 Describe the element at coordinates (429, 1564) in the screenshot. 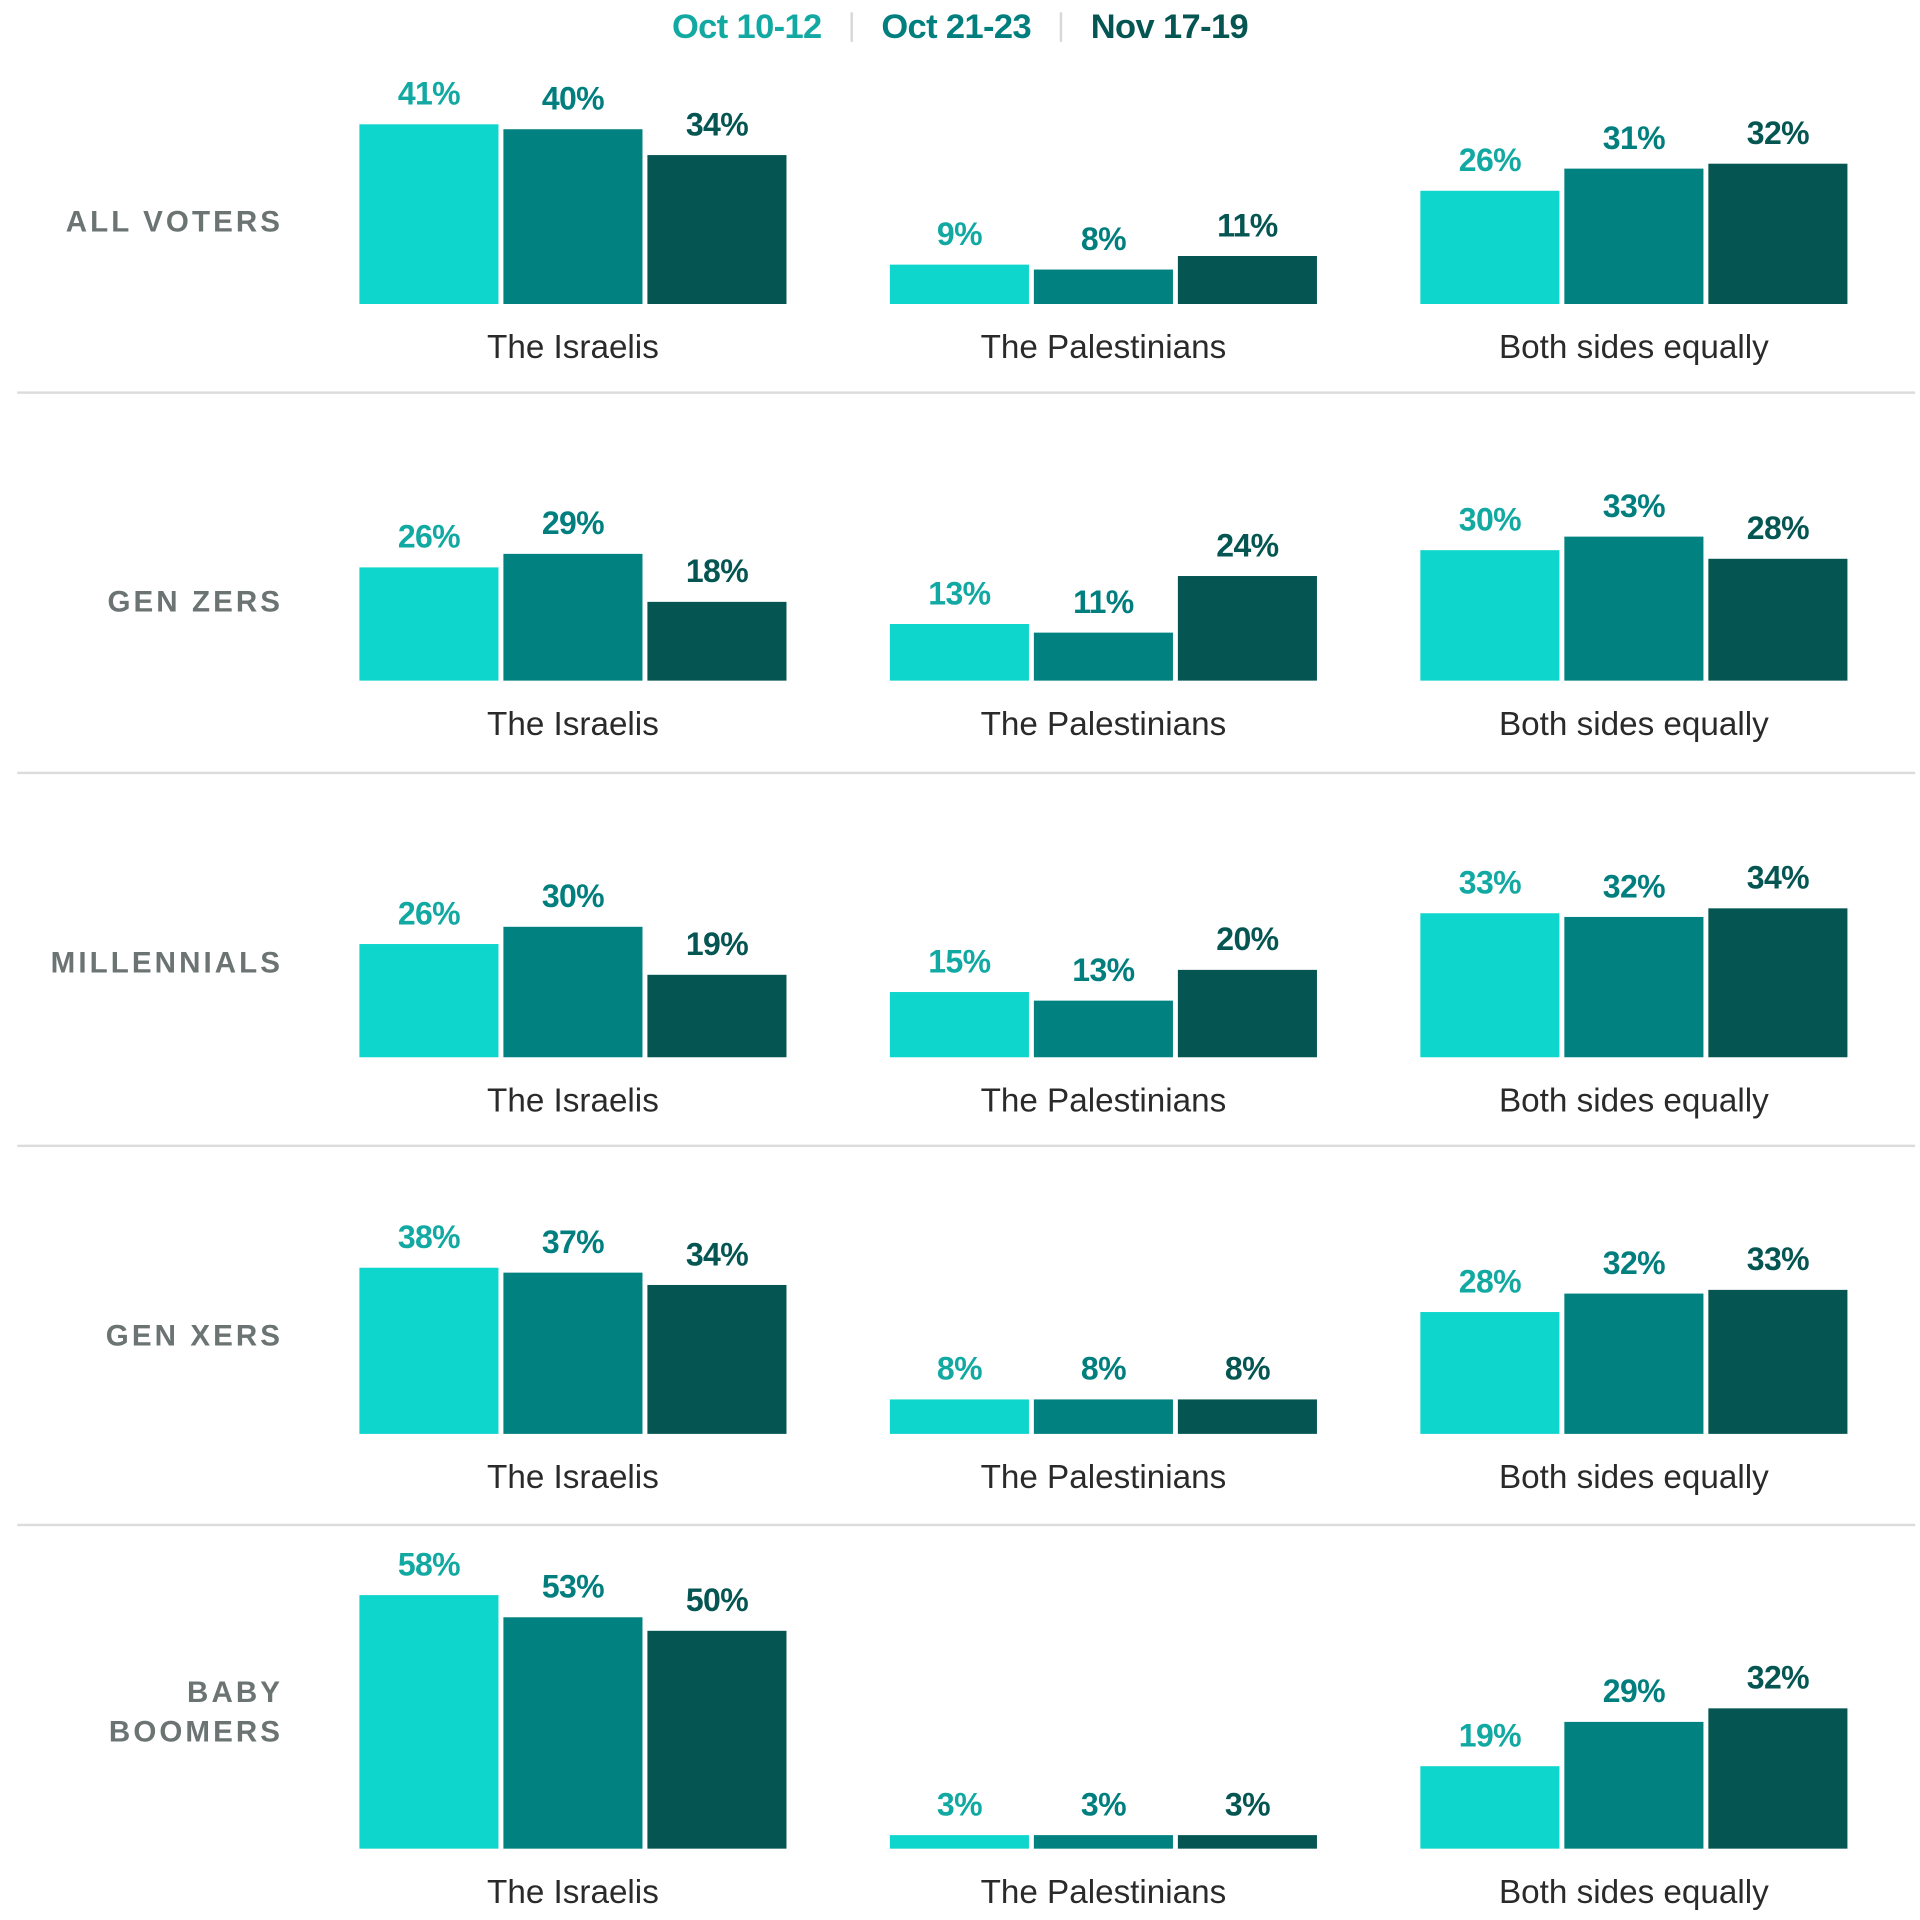

I see `data-label: 58%` at that location.